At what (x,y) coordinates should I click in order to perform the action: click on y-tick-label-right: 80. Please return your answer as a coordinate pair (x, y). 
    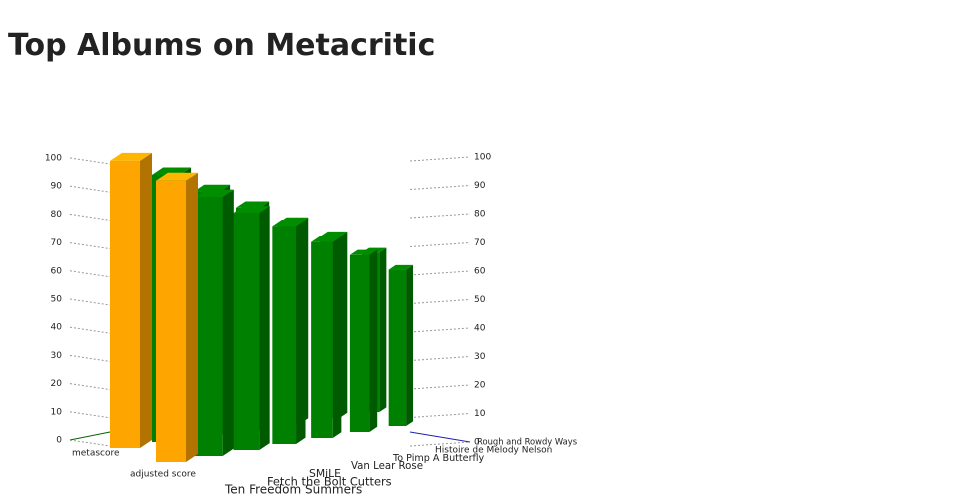
    Looking at the image, I should click on (480, 215).